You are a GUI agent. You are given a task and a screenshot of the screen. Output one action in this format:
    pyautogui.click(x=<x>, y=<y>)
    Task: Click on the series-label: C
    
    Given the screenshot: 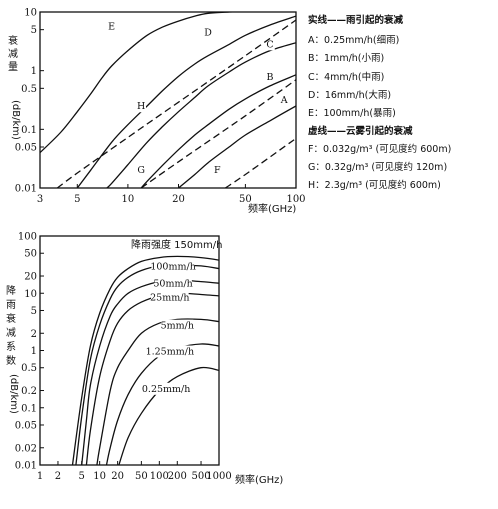 What is the action you would take?
    pyautogui.click(x=269, y=44)
    